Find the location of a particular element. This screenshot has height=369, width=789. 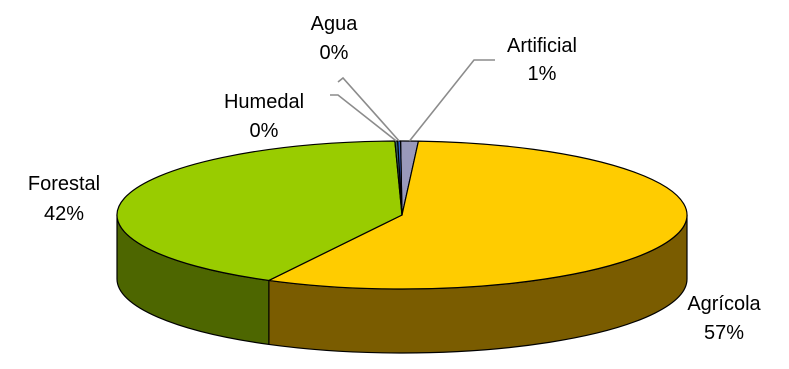

leader-line-artificial is located at coordinates (451, 100).